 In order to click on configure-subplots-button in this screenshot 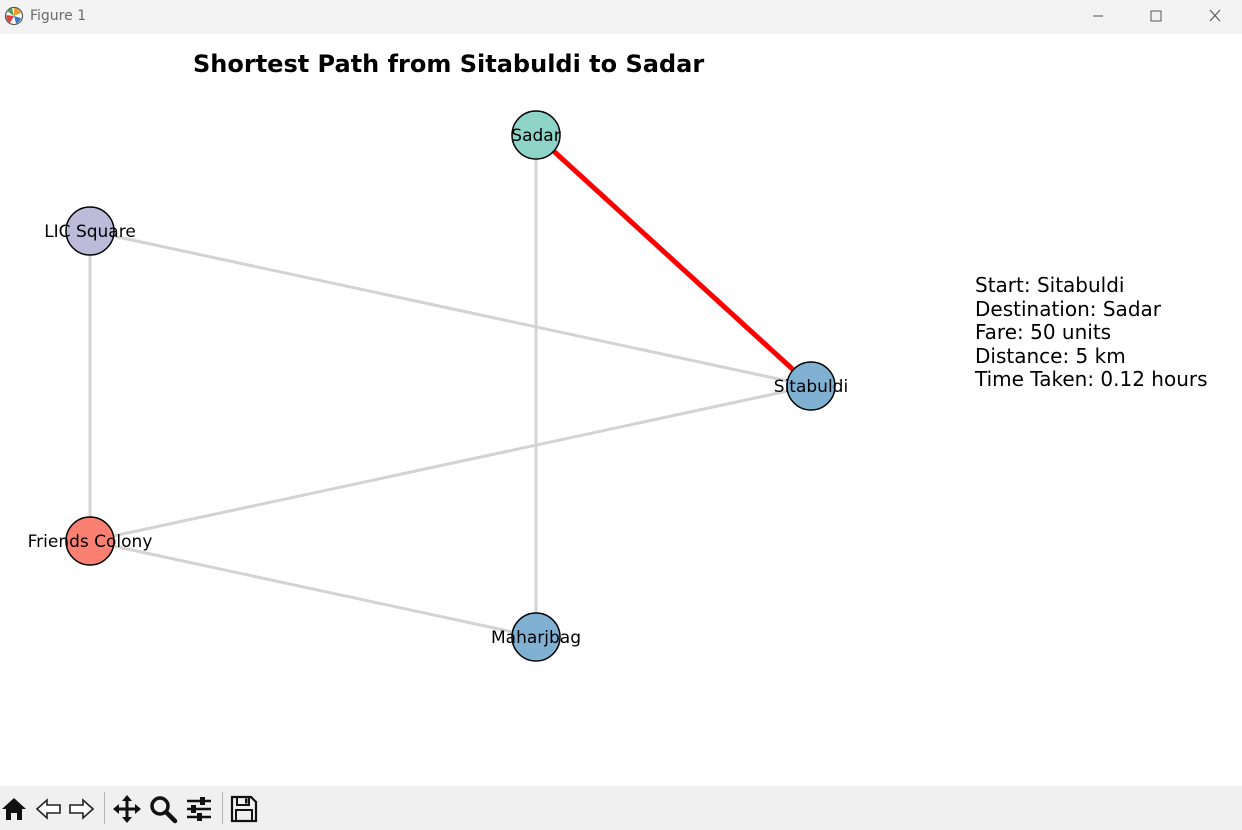, I will do `click(199, 809)`.